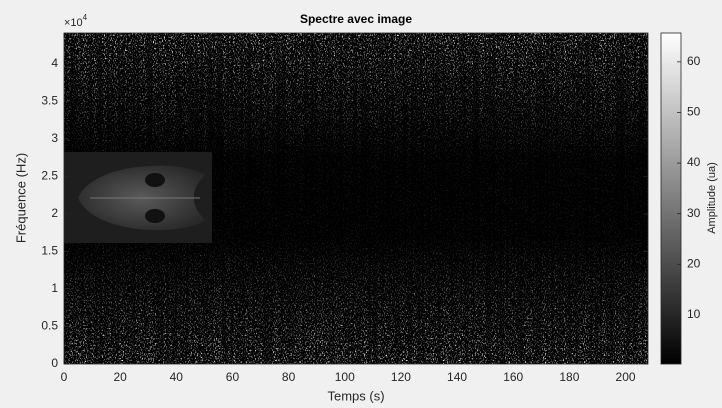 The width and height of the screenshot is (722, 408). I want to click on multiplier-base: ×10, so click(73, 23).